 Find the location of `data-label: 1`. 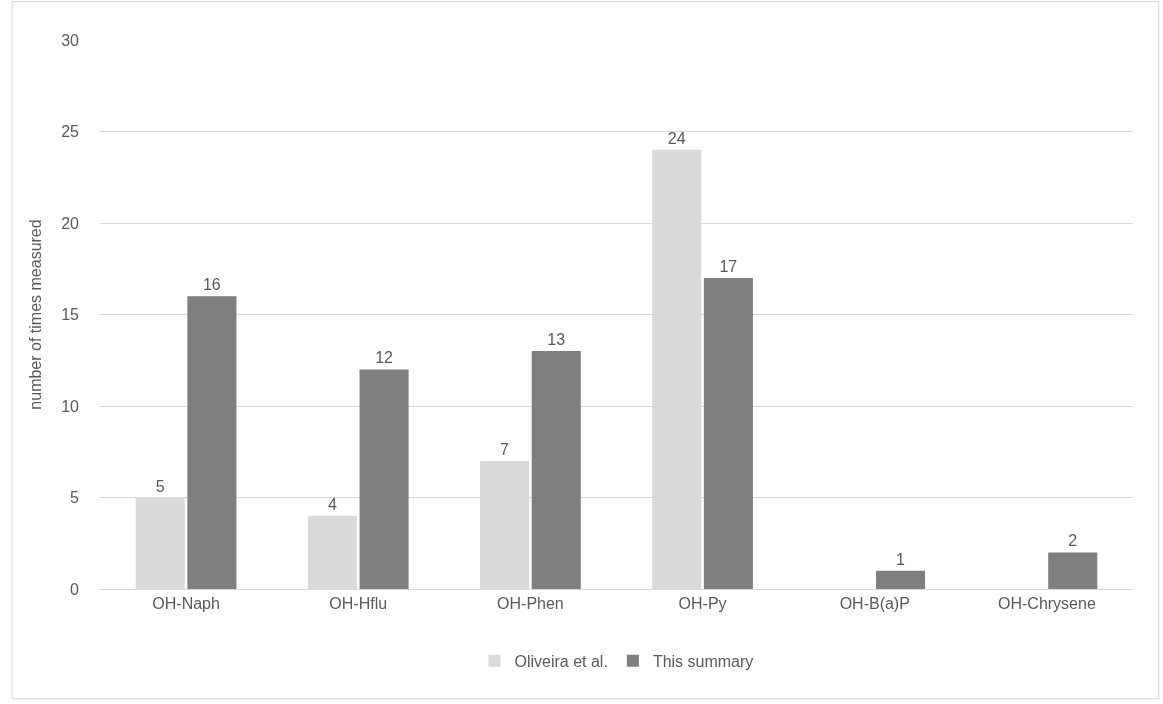

data-label: 1 is located at coordinates (901, 559).